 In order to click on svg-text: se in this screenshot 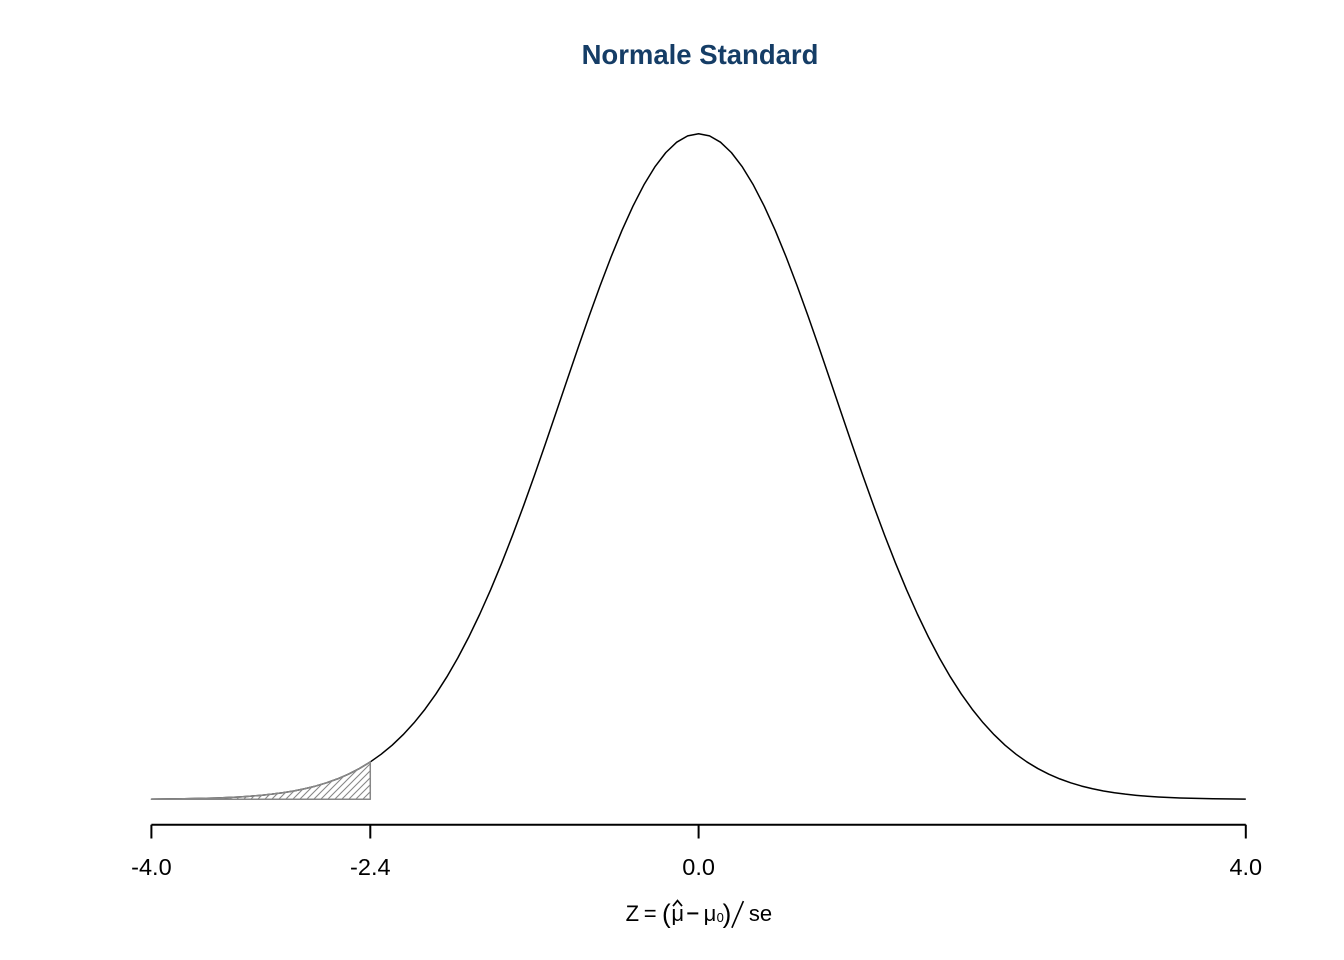, I will do `click(760, 913)`.